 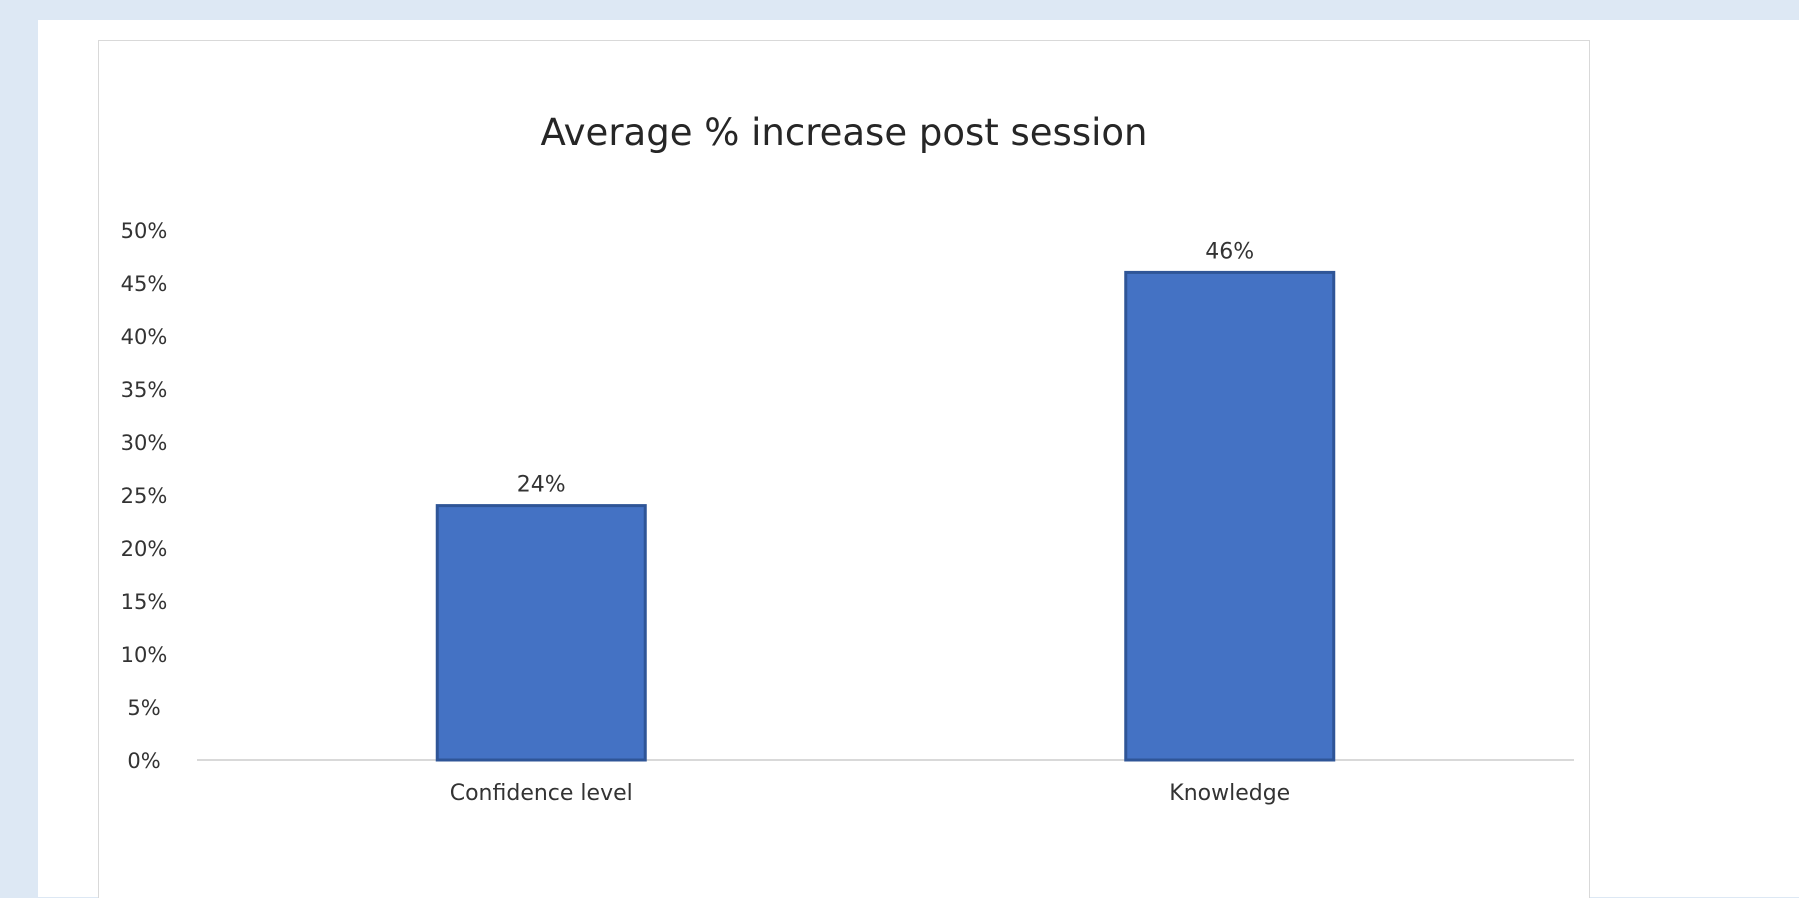 What do you see at coordinates (144, 337) in the screenshot?
I see `y-tick-label: 40%` at bounding box center [144, 337].